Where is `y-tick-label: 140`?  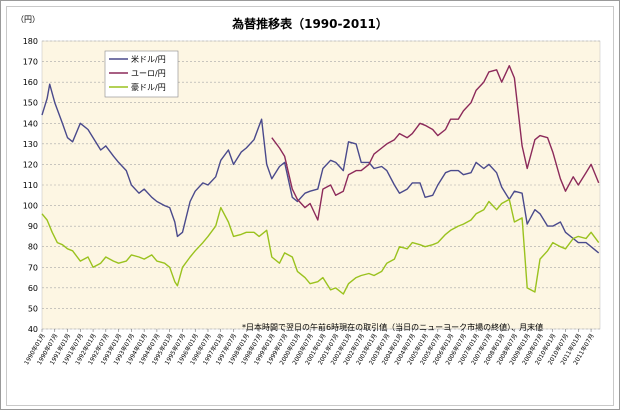 y-tick-label: 140 is located at coordinates (30, 123).